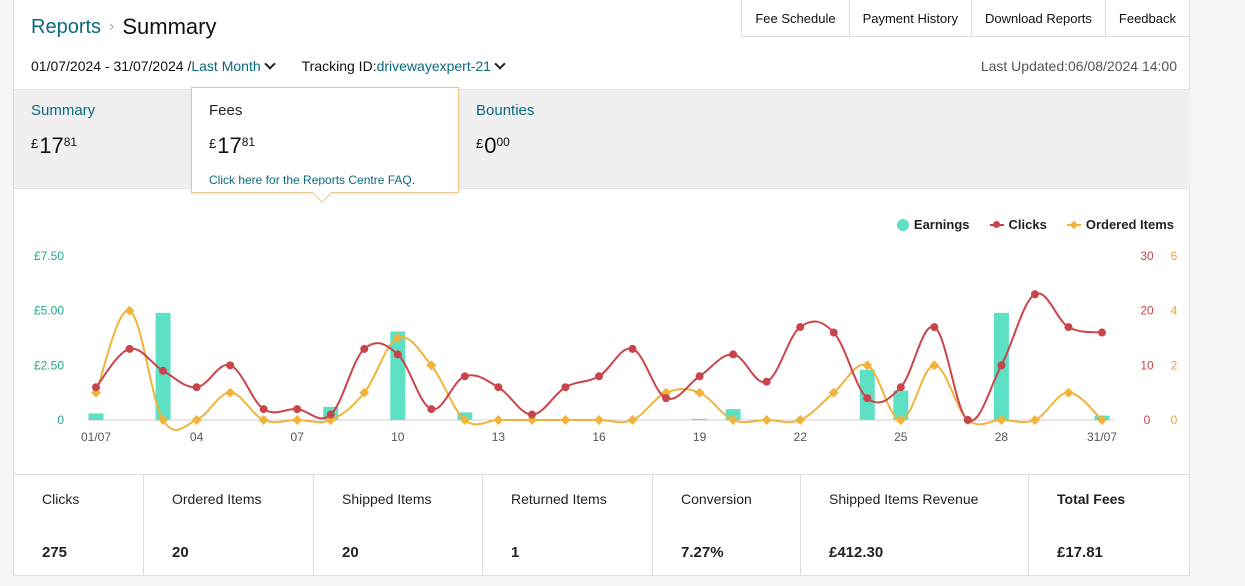  What do you see at coordinates (568, 525) in the screenshot?
I see `metric-returned-items: Returned Items 1` at bounding box center [568, 525].